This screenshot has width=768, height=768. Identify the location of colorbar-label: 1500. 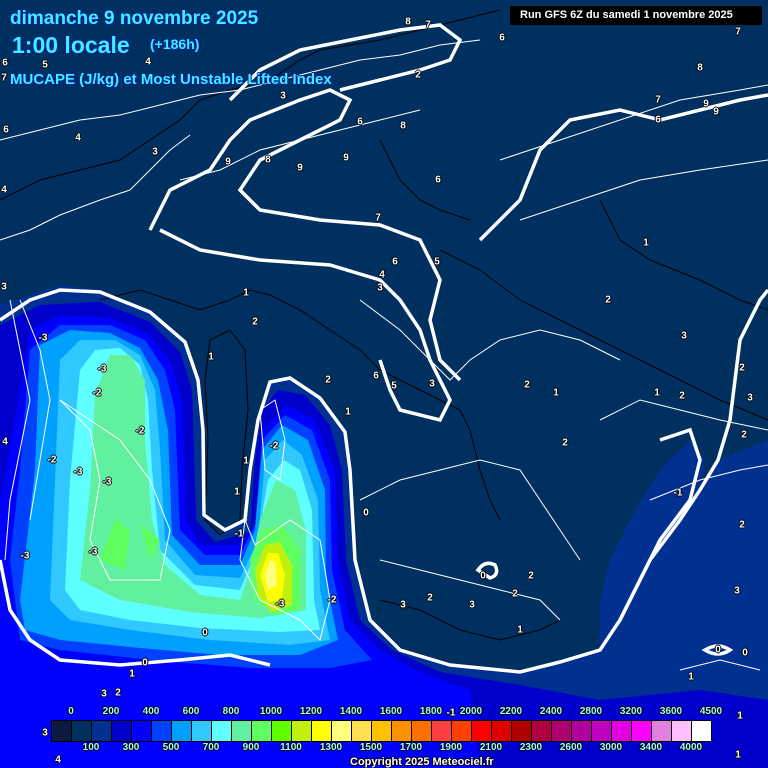
(371, 747).